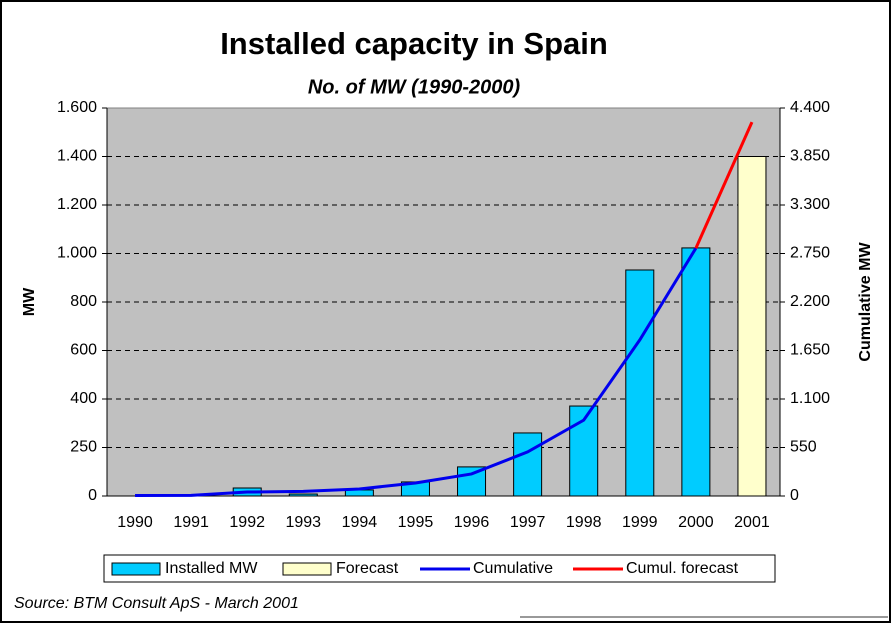 Image resolution: width=891 pixels, height=623 pixels. Describe the element at coordinates (810, 204) in the screenshot. I see `y2-tick-label: 3.300` at that location.